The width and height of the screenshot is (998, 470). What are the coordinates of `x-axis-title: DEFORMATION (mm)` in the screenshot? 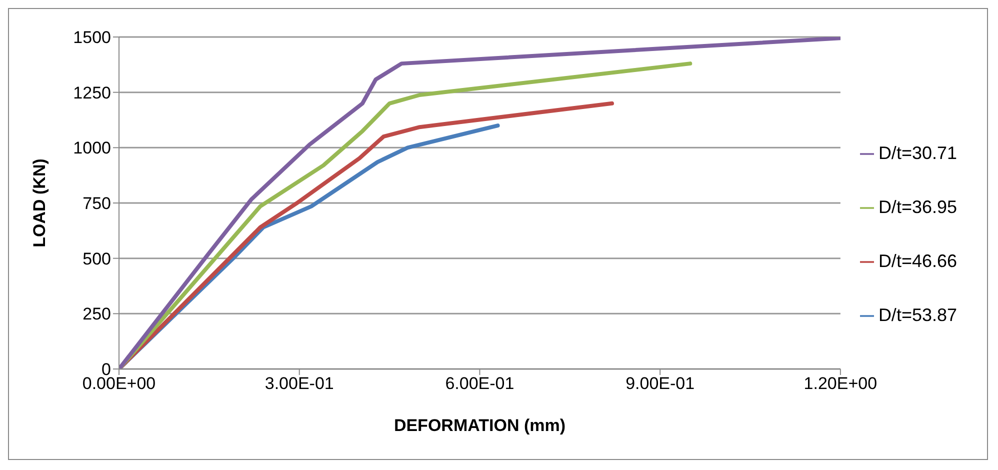 It's located at (480, 425).